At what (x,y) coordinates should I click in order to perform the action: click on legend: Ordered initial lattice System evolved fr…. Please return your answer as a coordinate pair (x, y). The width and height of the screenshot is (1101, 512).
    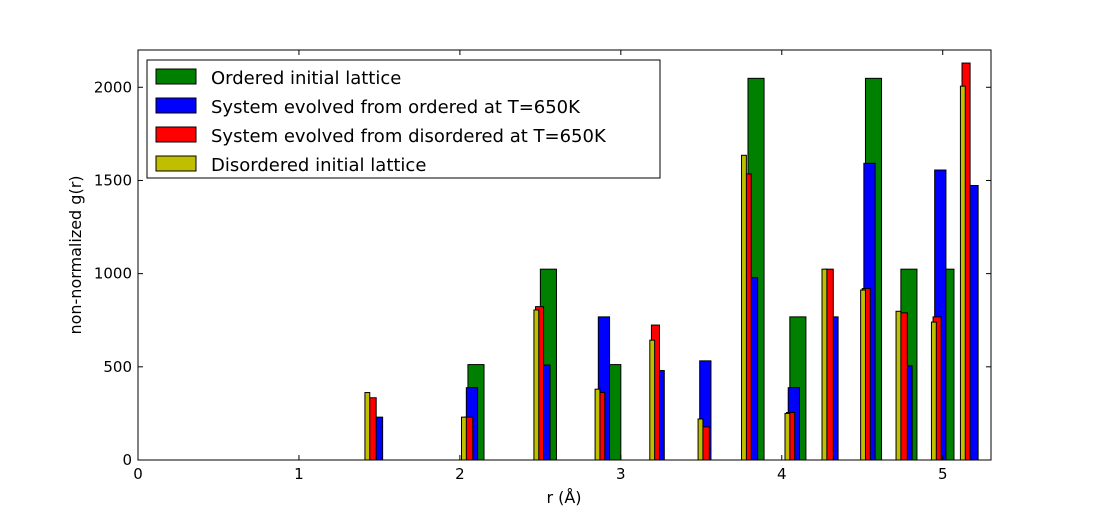
    Looking at the image, I should click on (403, 119).